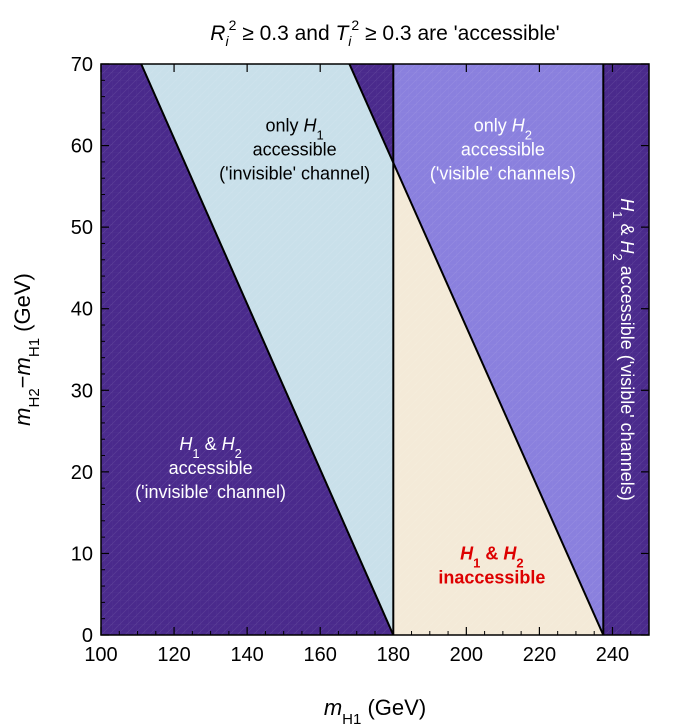 The width and height of the screenshot is (677, 724). Describe the element at coordinates (466, 655) in the screenshot. I see `x-tick-label: 200` at that location.